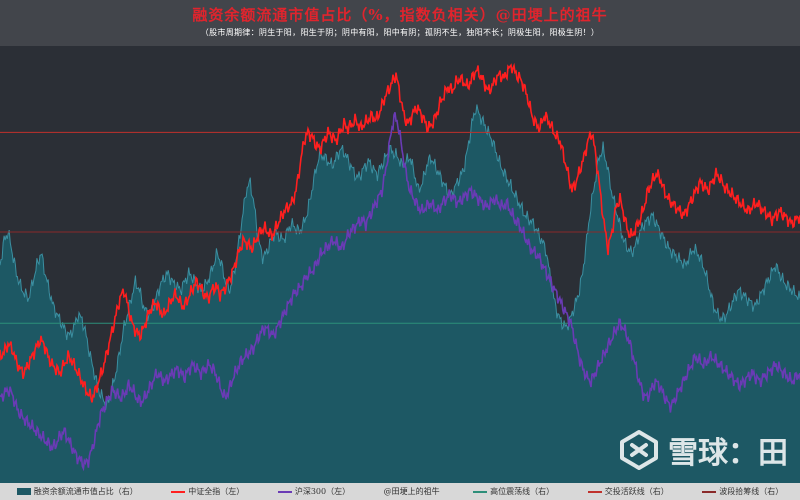 Image resolution: width=800 pixels, height=500 pixels. I want to click on legend-label-3: @田埂上的祖牛, so click(411, 491).